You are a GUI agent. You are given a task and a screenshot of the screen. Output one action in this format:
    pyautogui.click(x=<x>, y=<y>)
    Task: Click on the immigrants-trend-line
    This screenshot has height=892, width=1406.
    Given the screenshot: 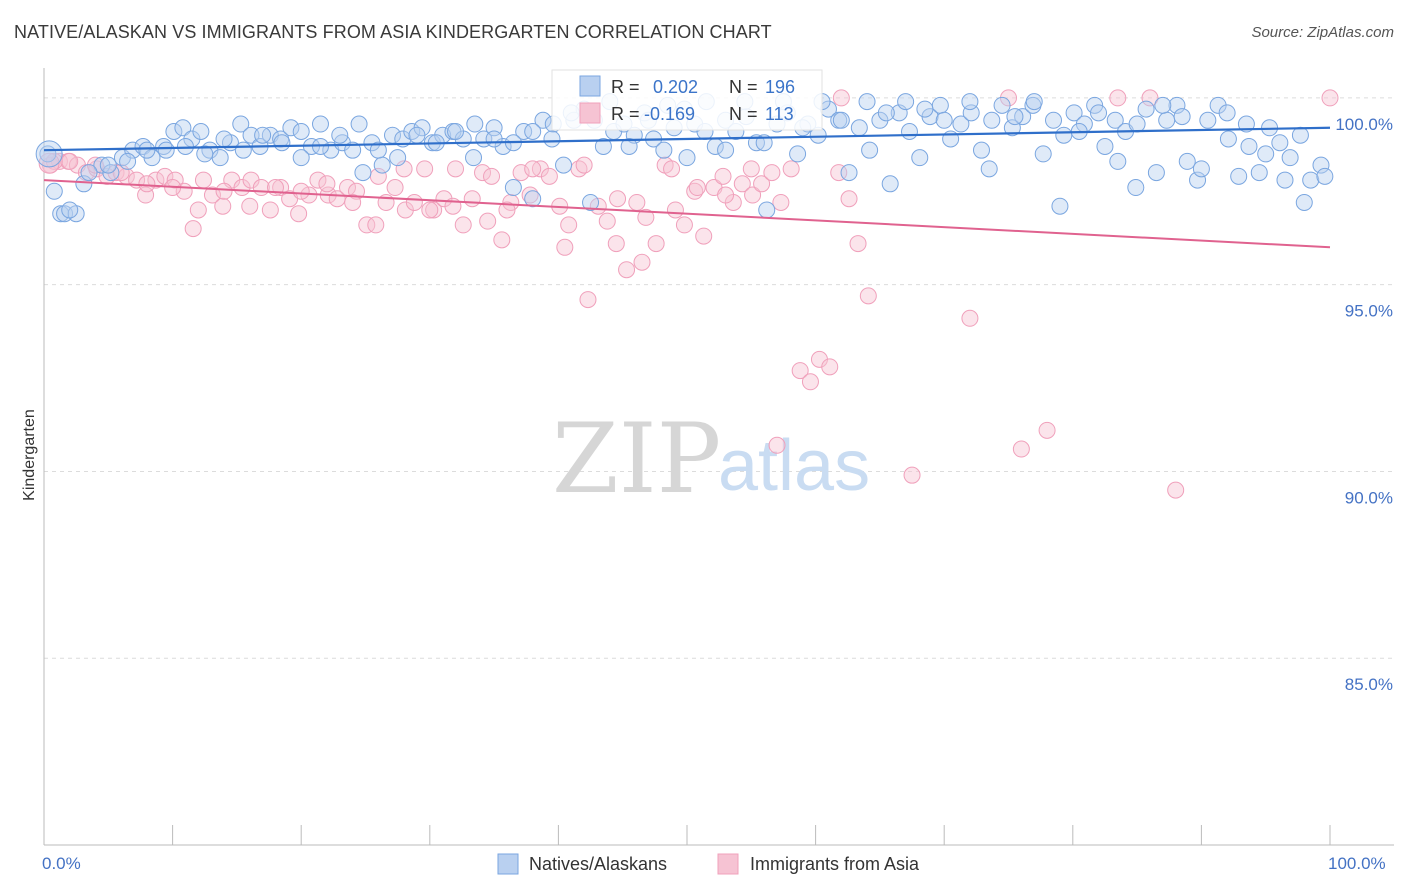 What is the action you would take?
    pyautogui.click(x=687, y=214)
    